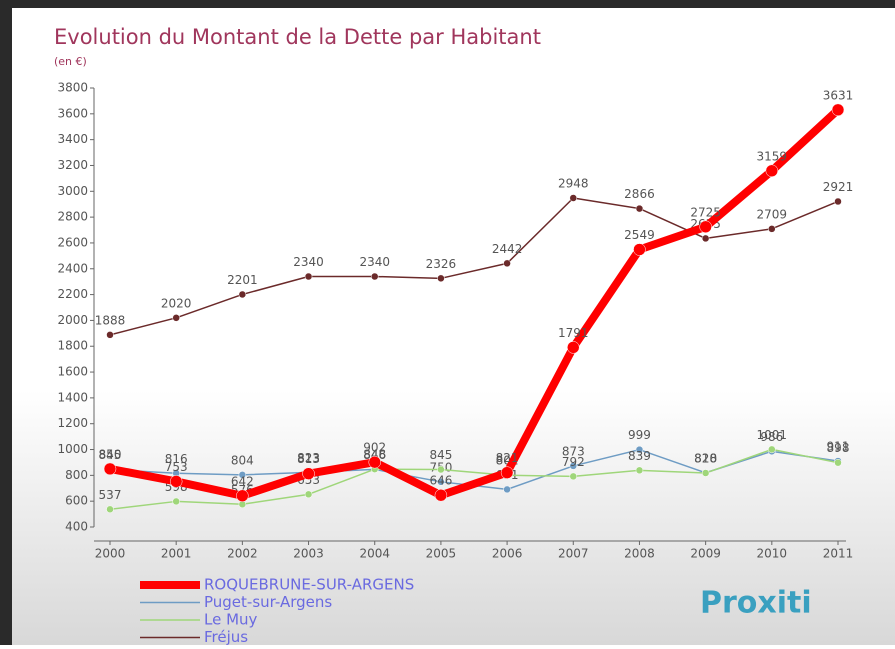 The height and width of the screenshot is (649, 895). What do you see at coordinates (72, 165) in the screenshot?
I see `y-tick-label: 3200` at bounding box center [72, 165].